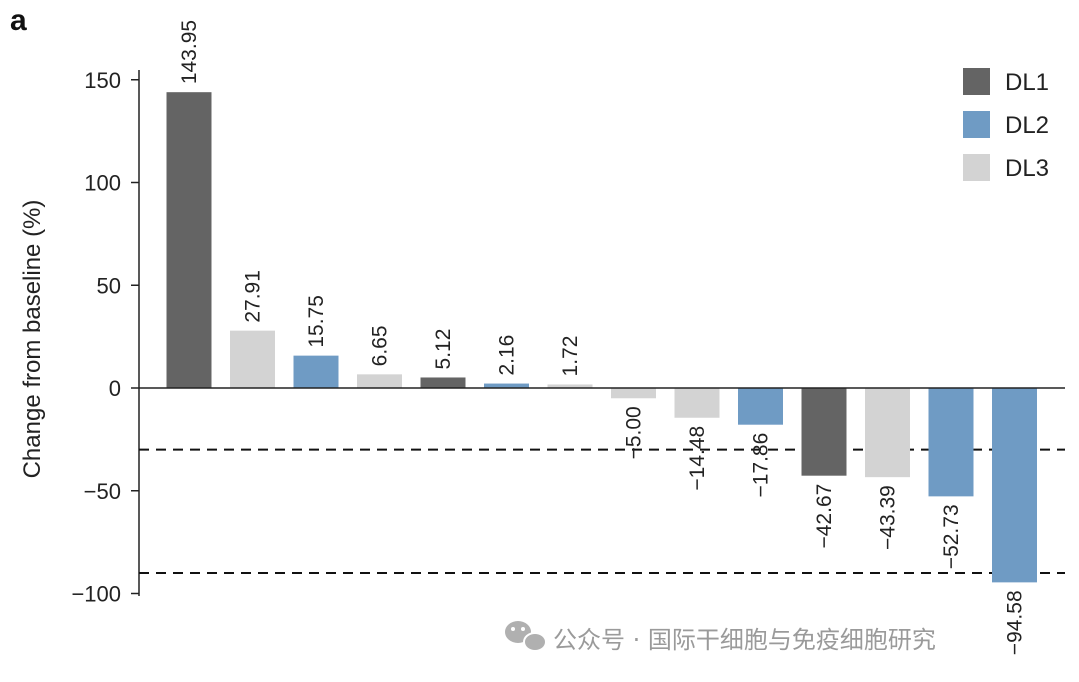  What do you see at coordinates (316, 321) in the screenshot?
I see `bar-value-label: 15.75` at bounding box center [316, 321].